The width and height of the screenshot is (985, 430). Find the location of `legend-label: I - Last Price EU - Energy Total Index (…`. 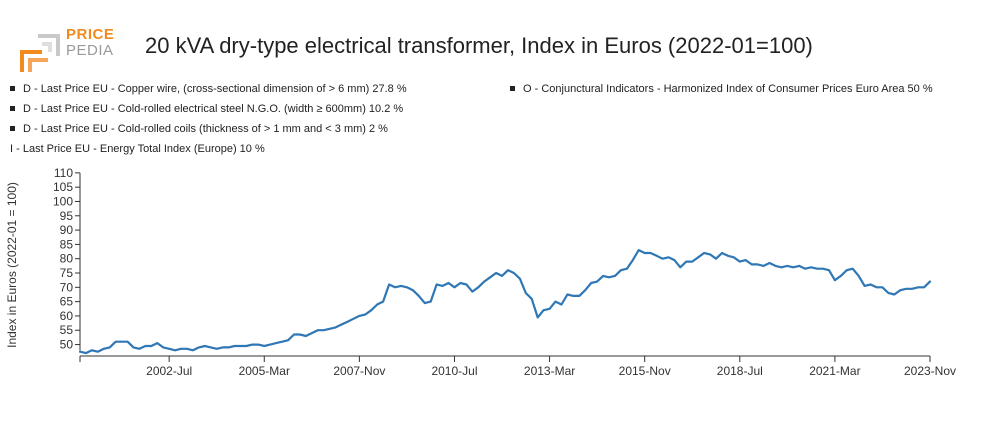

legend-label: I - Last Price EU - Energy Total Index (… is located at coordinates (137, 149).